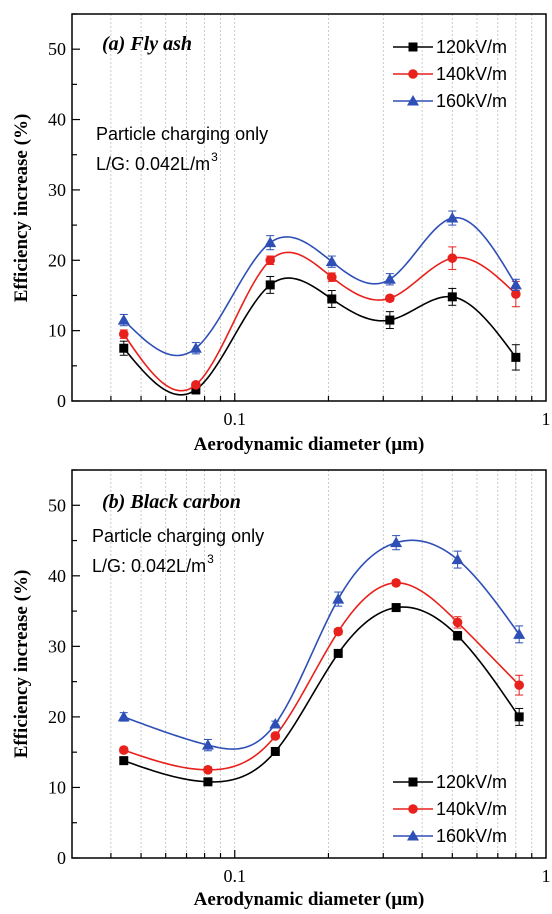 This screenshot has width=552, height=914. I want to click on annotation-line-2: L/G: 0.042L/m, so click(153, 164).